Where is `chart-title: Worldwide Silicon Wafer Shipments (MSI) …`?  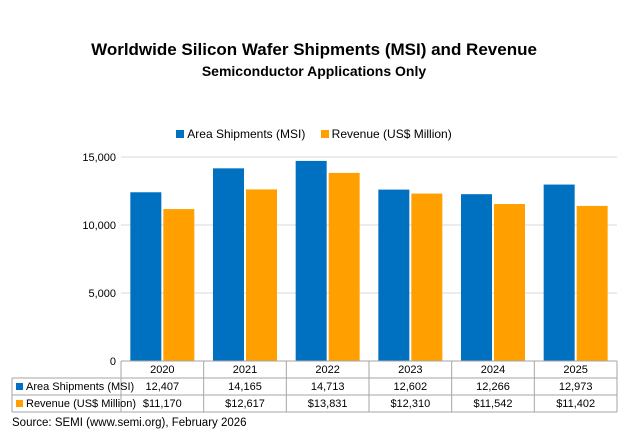 chart-title: Worldwide Silicon Wafer Shipments (MSI) … is located at coordinates (314, 49).